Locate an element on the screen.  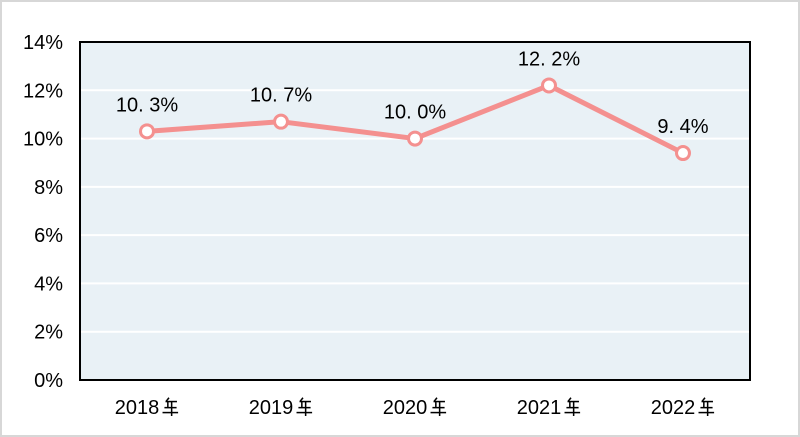
y-axis-tick-label: 6% is located at coordinates (48, 236).